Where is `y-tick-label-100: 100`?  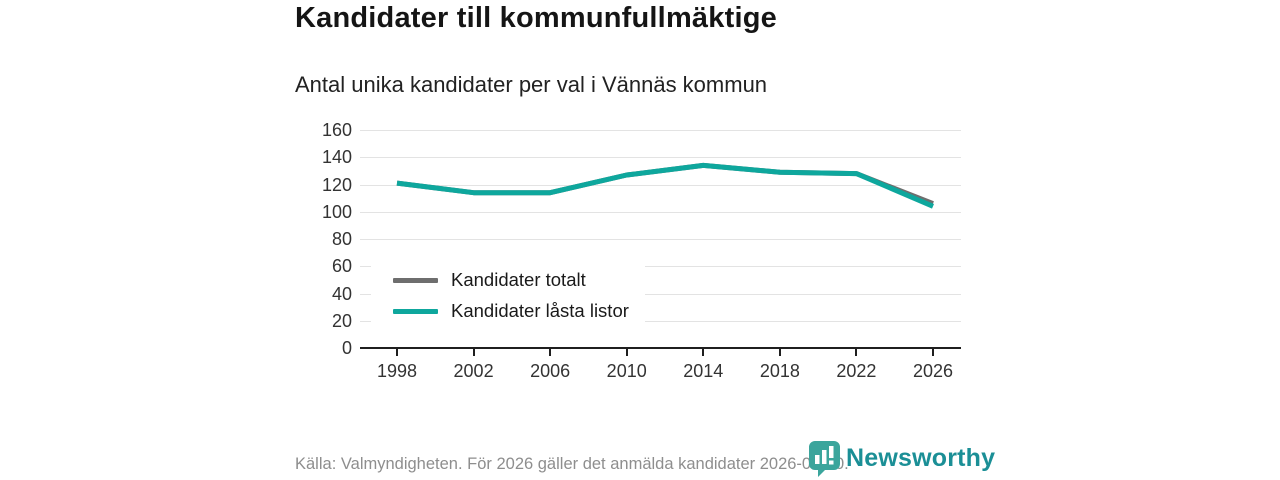
y-tick-label-100: 100 is located at coordinates (336, 211).